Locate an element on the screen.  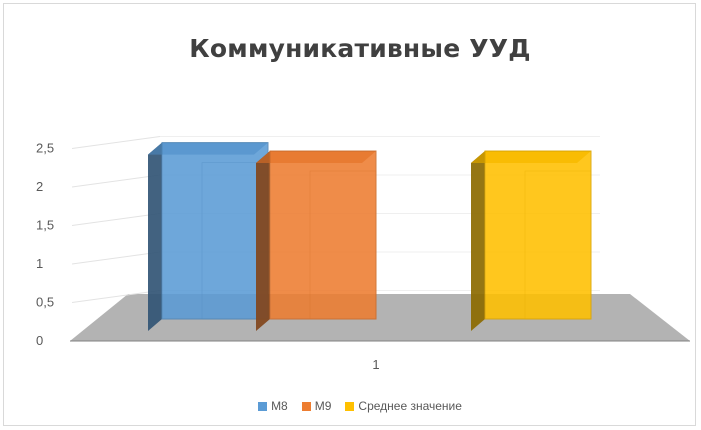
x-category-label: 1 is located at coordinates (375, 364).